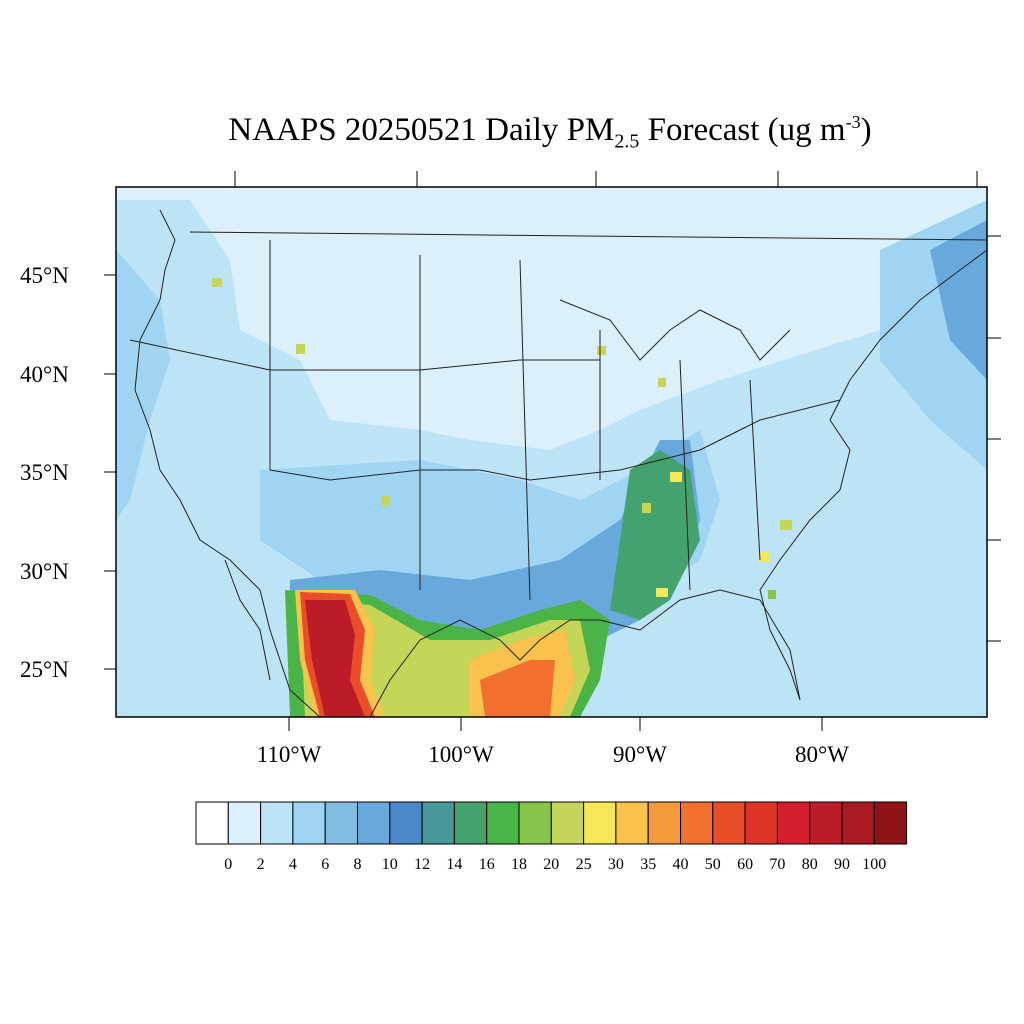  I want to click on colorbar-label: 40, so click(681, 864).